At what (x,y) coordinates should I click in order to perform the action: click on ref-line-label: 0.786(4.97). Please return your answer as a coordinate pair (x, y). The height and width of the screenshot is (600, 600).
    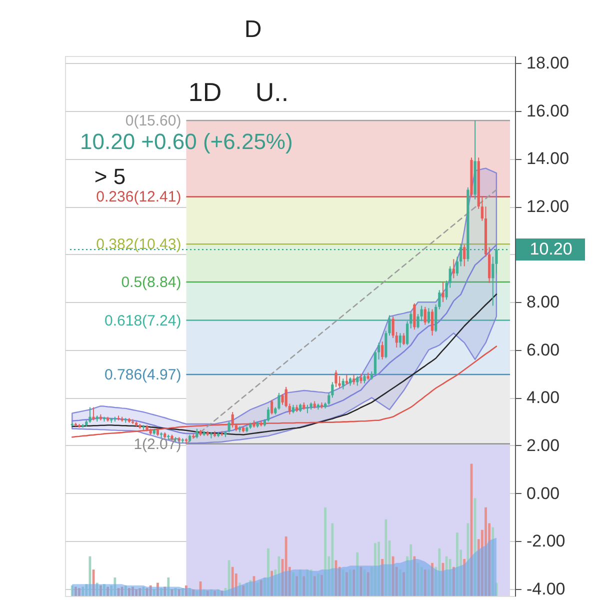
    Looking at the image, I should click on (143, 375).